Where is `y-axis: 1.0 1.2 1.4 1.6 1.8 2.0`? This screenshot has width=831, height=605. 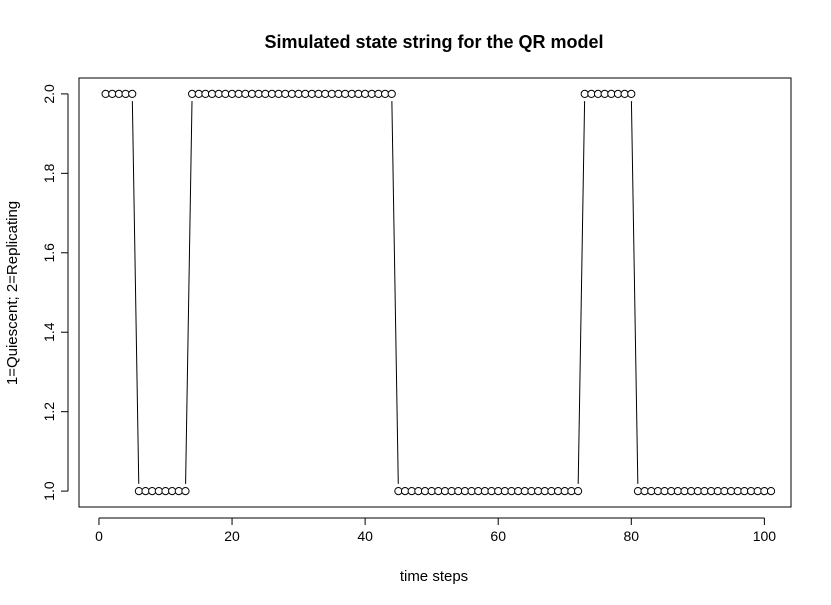
y-axis: 1.0 1.2 1.4 1.6 1.8 2.0 is located at coordinates (55, 292).